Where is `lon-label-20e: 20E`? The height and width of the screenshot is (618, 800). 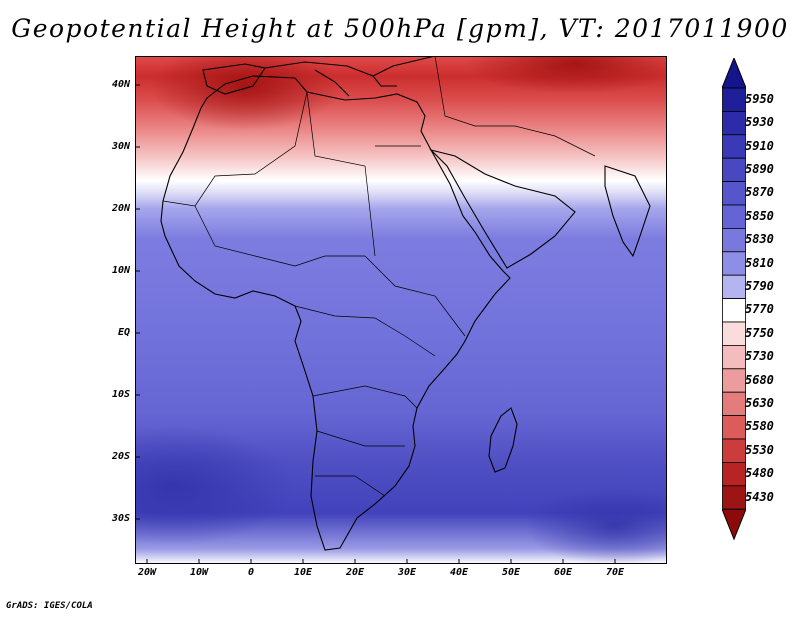 lon-label-20e: 20E is located at coordinates (355, 572).